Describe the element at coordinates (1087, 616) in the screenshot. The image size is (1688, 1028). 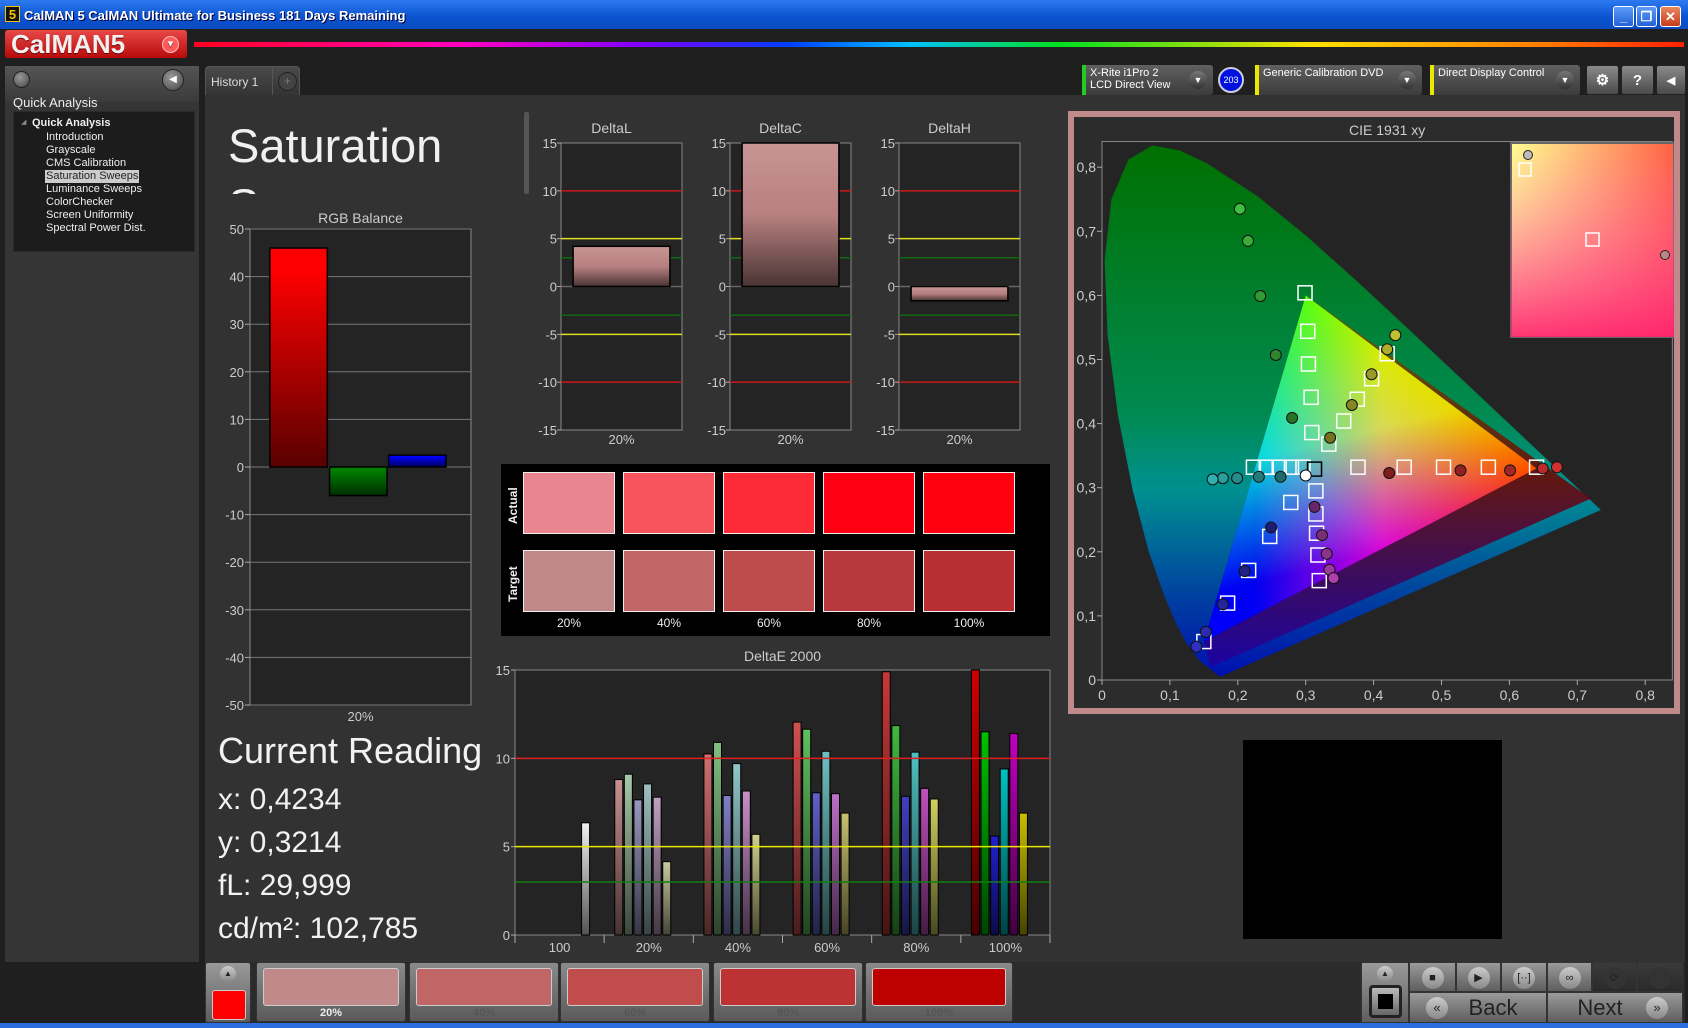
I see `y-tick-label: 0,1` at that location.